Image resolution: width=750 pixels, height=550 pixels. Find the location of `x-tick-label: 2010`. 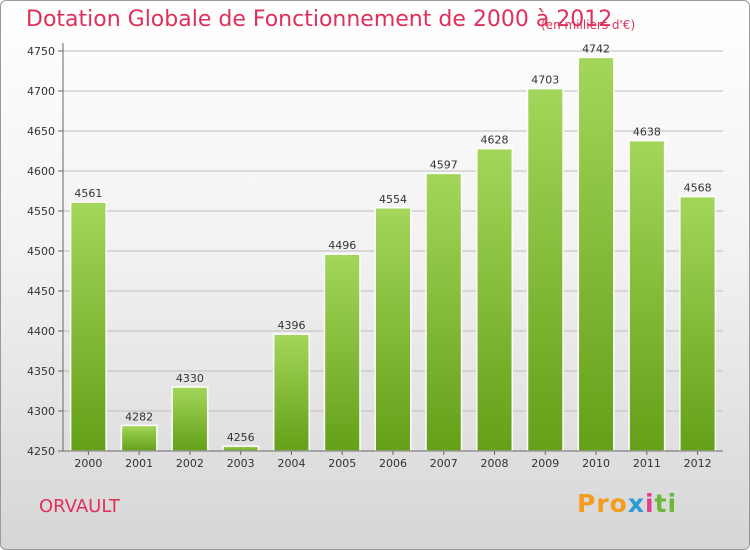

x-tick-label: 2010 is located at coordinates (596, 463).